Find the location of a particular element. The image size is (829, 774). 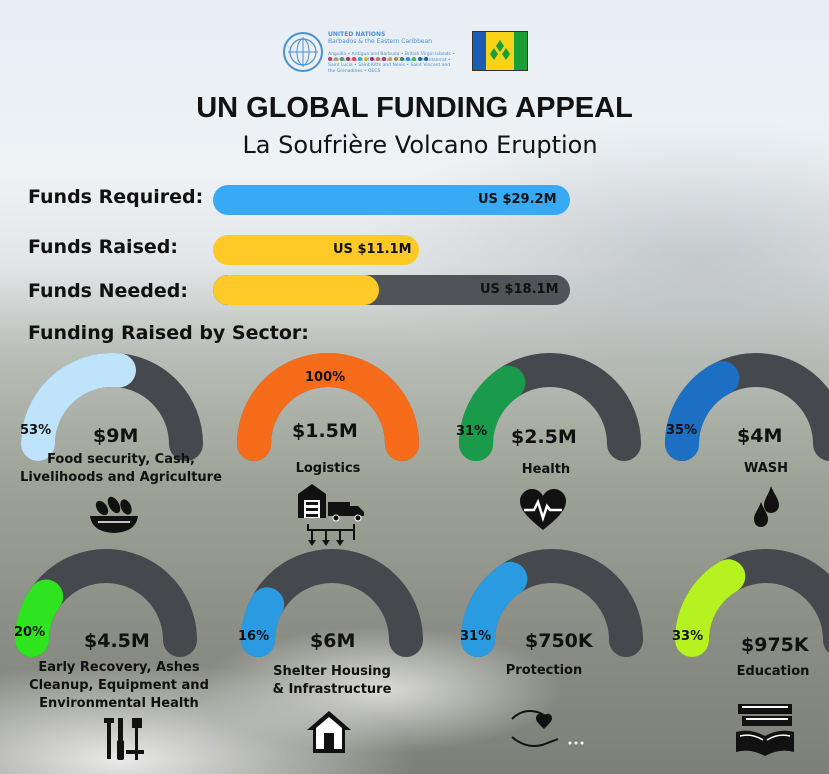

sector-label: Health is located at coordinates (546, 469).